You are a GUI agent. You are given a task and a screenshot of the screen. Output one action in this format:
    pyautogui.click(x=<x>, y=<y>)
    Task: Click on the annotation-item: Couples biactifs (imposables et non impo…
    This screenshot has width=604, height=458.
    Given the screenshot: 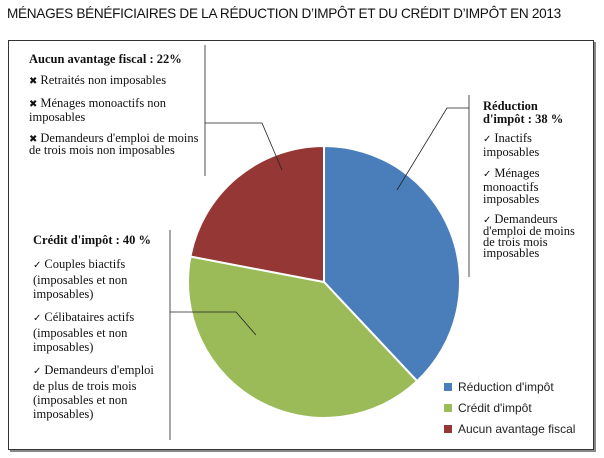 What is the action you would take?
    pyautogui.click(x=80, y=279)
    